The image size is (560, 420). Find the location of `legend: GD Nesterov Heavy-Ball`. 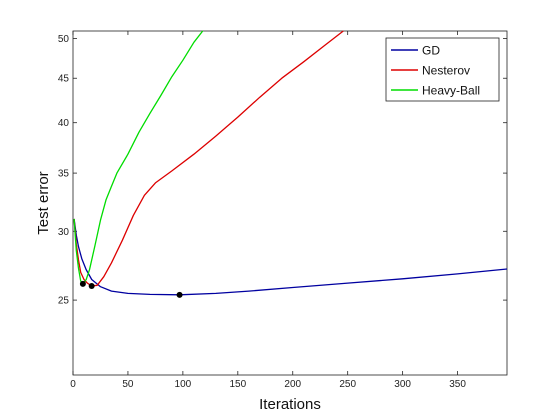

legend: GD Nesterov Heavy-Ball is located at coordinates (442, 69).